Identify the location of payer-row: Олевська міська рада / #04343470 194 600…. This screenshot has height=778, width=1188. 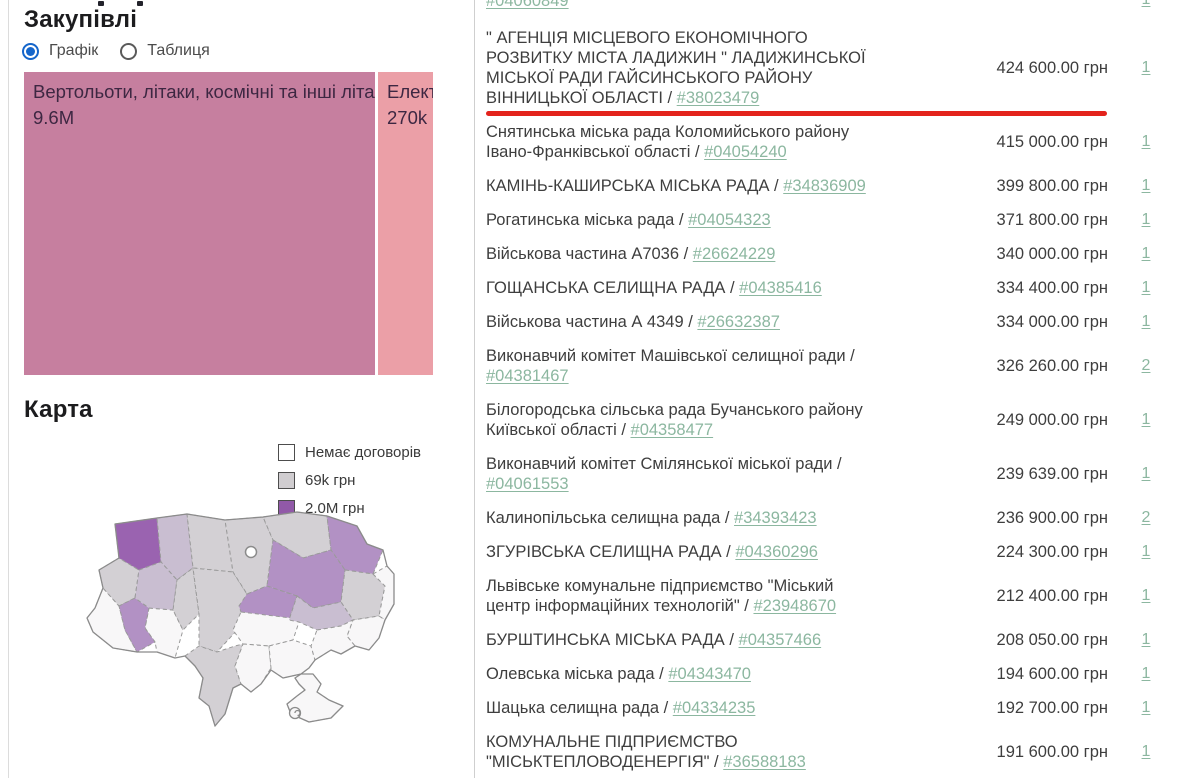
(837, 674).